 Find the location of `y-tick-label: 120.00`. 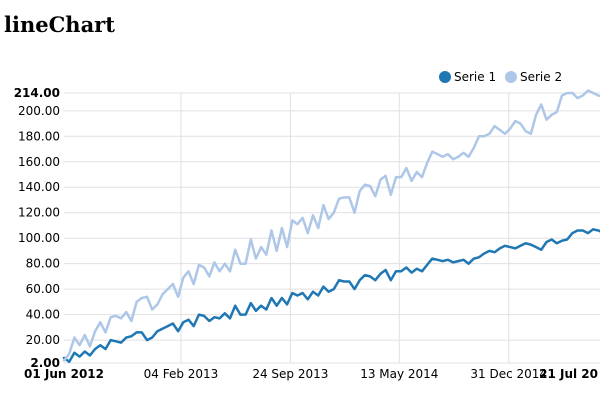

y-tick-label: 120.00 is located at coordinates (39, 213).